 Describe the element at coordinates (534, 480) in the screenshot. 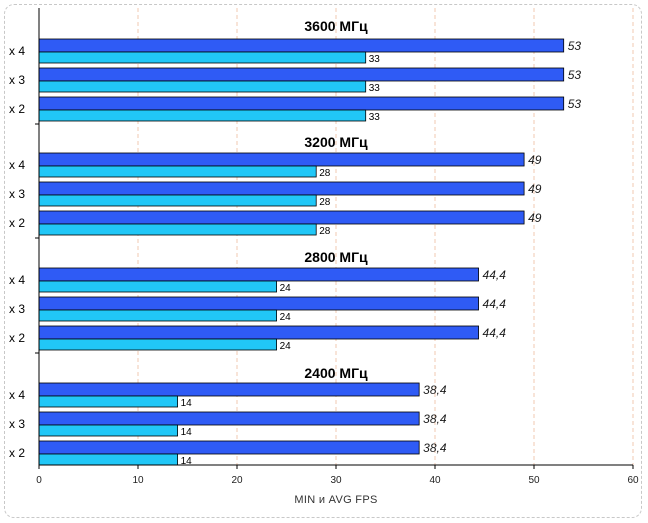

I see `x-tick-label: 50` at that location.